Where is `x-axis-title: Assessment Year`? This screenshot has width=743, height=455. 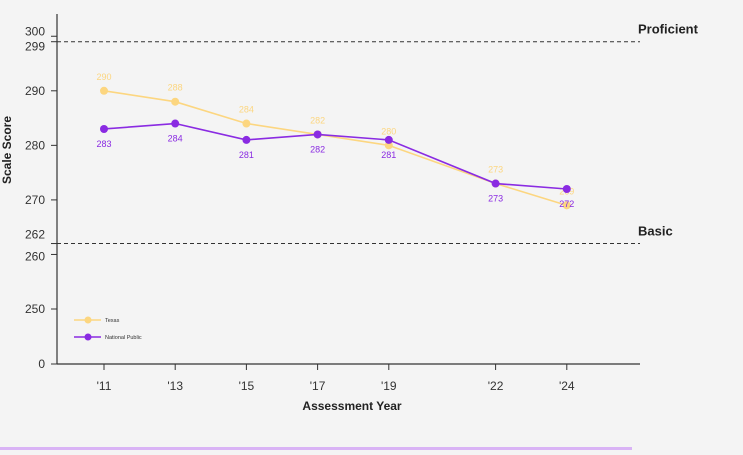
x-axis-title: Assessment Year is located at coordinates (352, 406).